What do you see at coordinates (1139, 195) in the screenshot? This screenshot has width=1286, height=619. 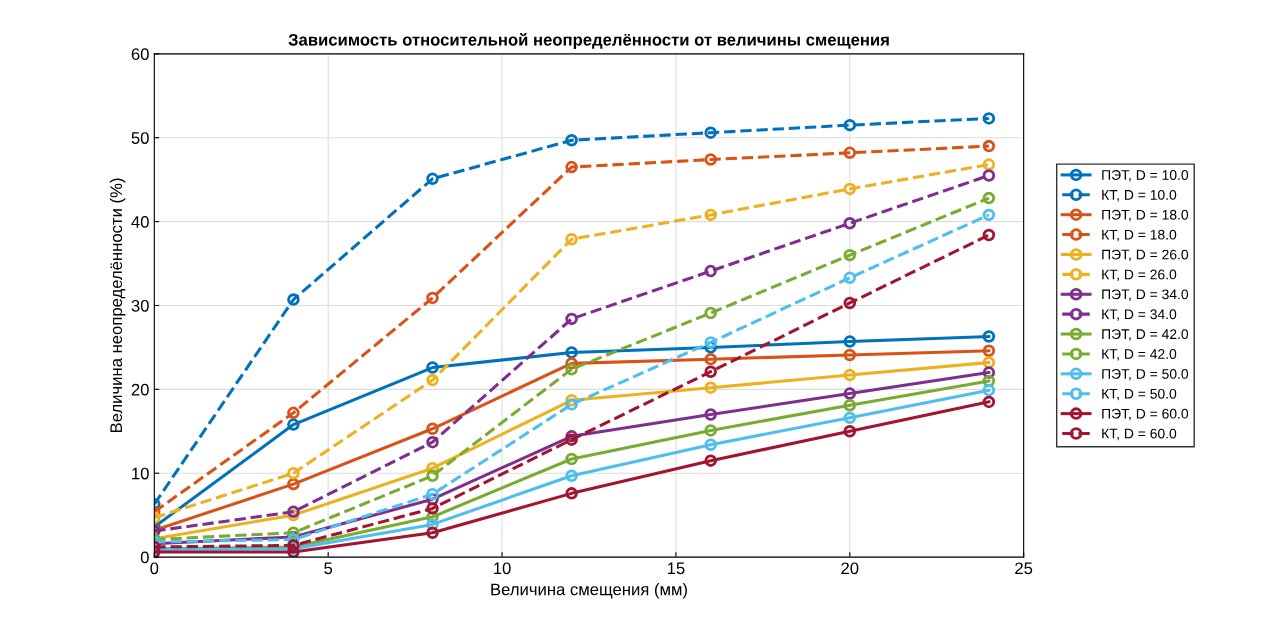 I see `legend-label: КТ, D = 10.0` at bounding box center [1139, 195].